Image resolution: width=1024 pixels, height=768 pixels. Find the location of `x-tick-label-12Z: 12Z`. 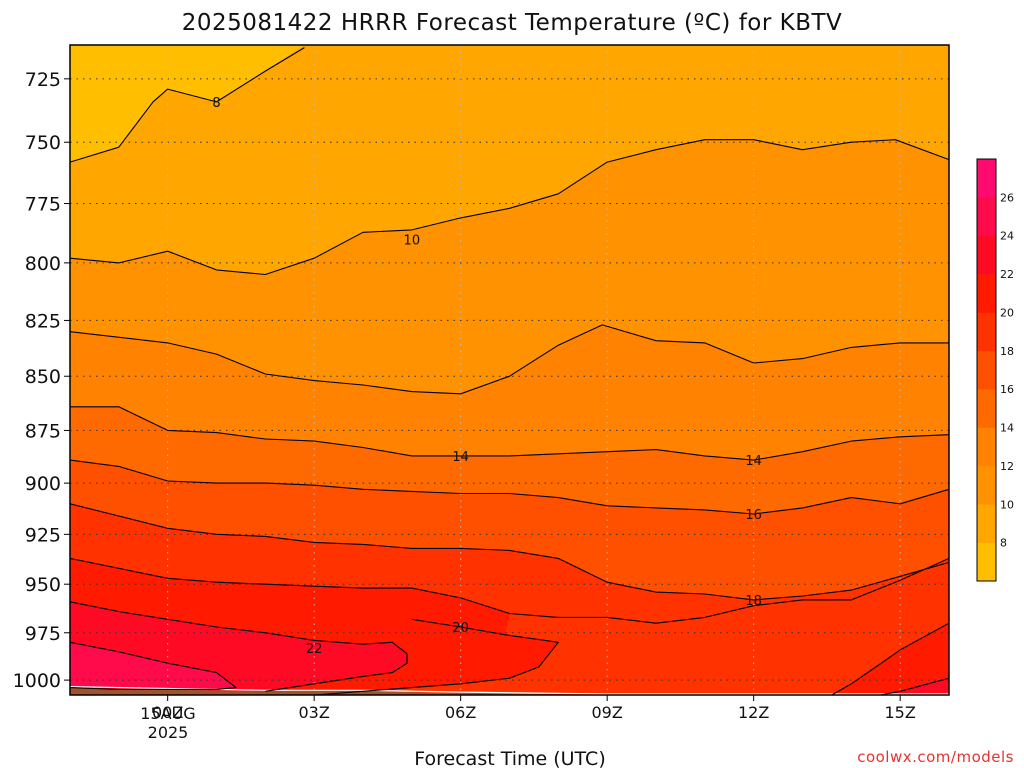

x-tick-label-12Z: 12Z is located at coordinates (753, 712).